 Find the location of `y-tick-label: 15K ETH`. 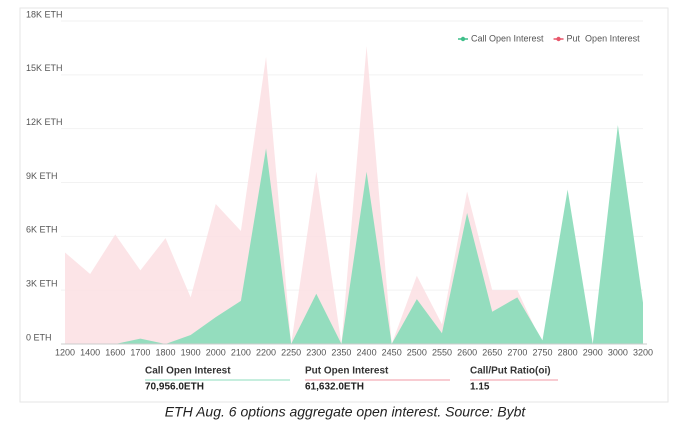

y-tick-label: 15K ETH is located at coordinates (44, 68).